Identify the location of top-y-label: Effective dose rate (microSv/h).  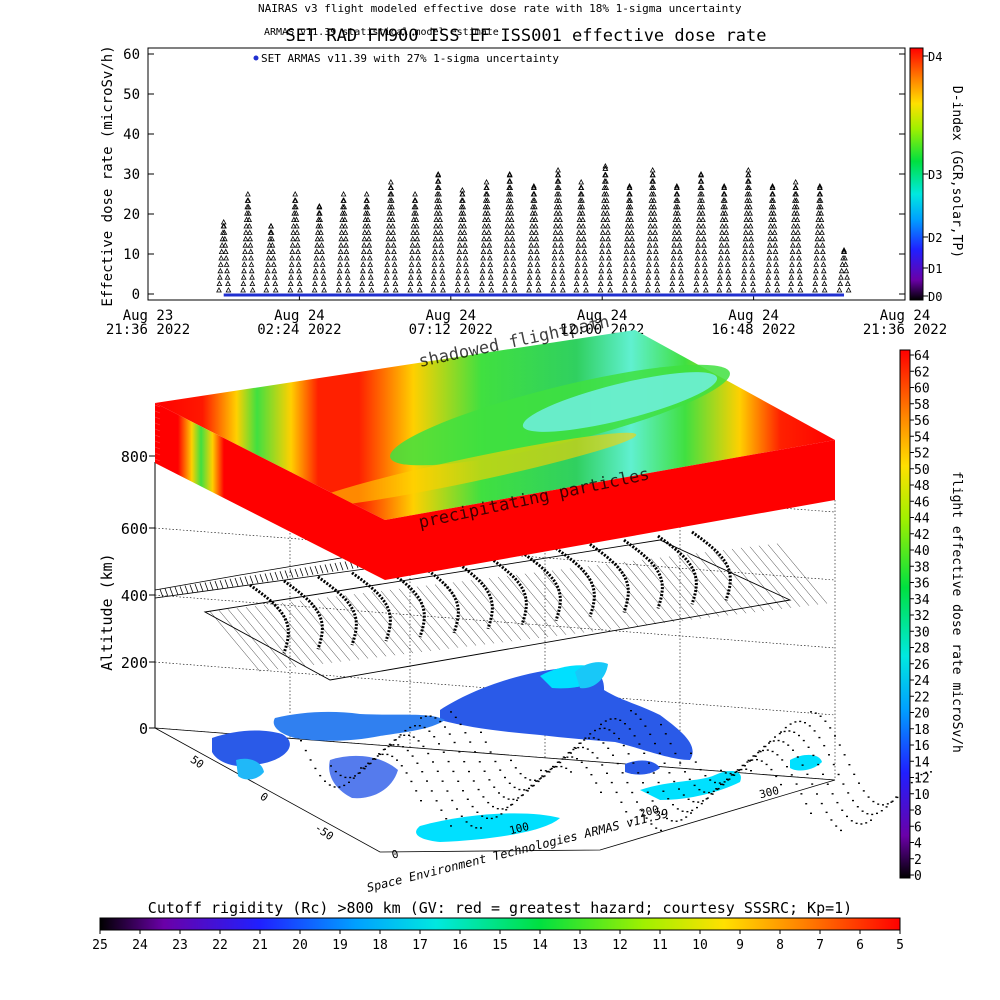
(108, 175).